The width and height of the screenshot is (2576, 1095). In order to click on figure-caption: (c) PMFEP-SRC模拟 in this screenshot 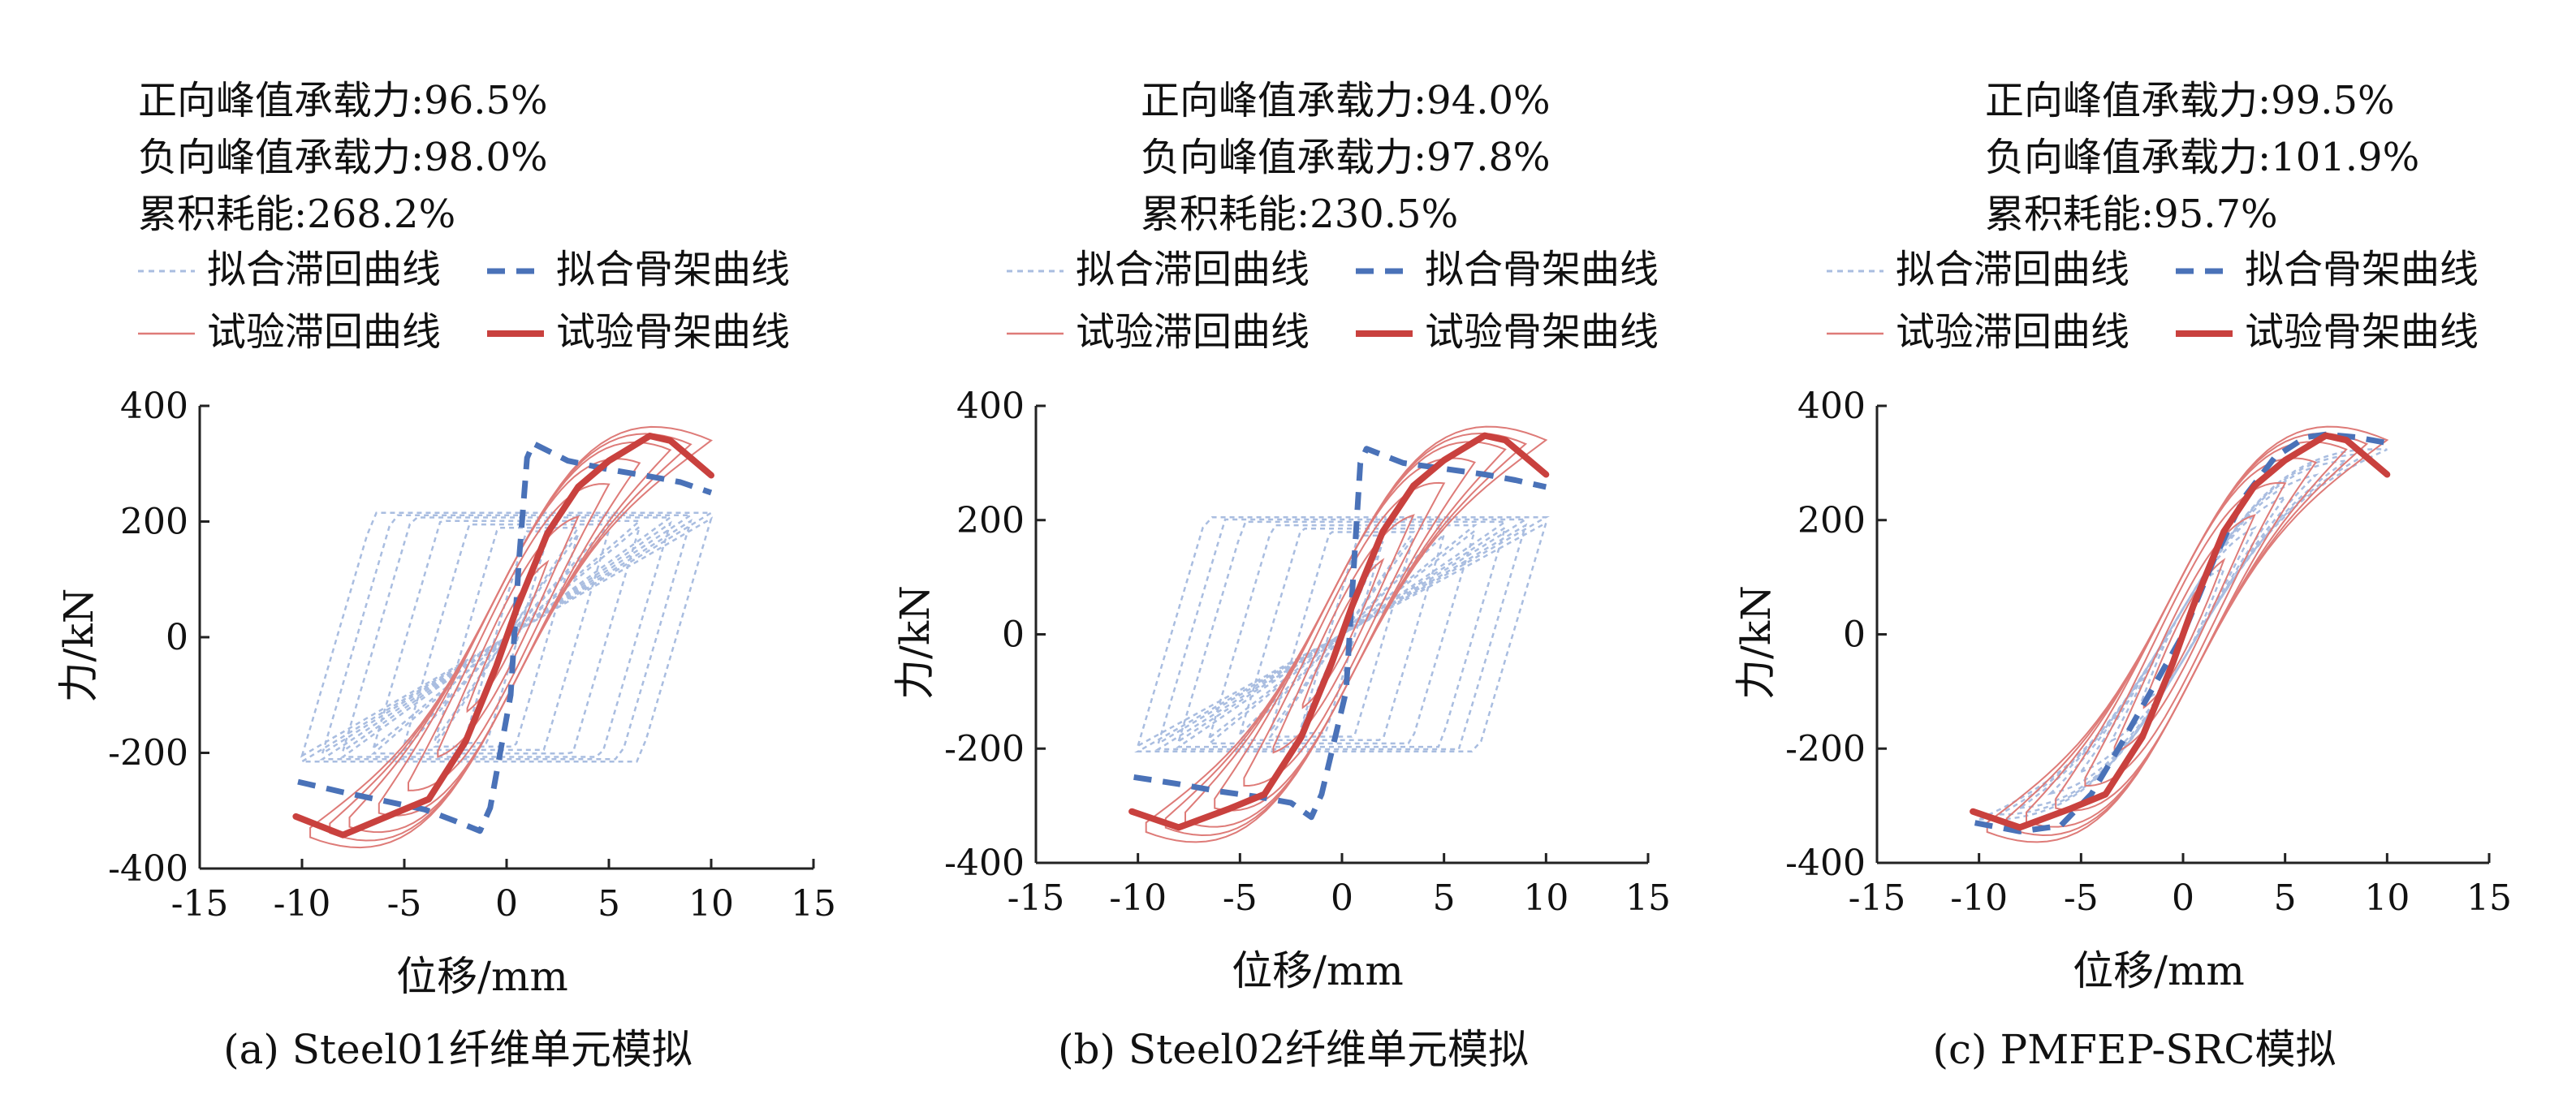, I will do `click(2135, 1050)`.